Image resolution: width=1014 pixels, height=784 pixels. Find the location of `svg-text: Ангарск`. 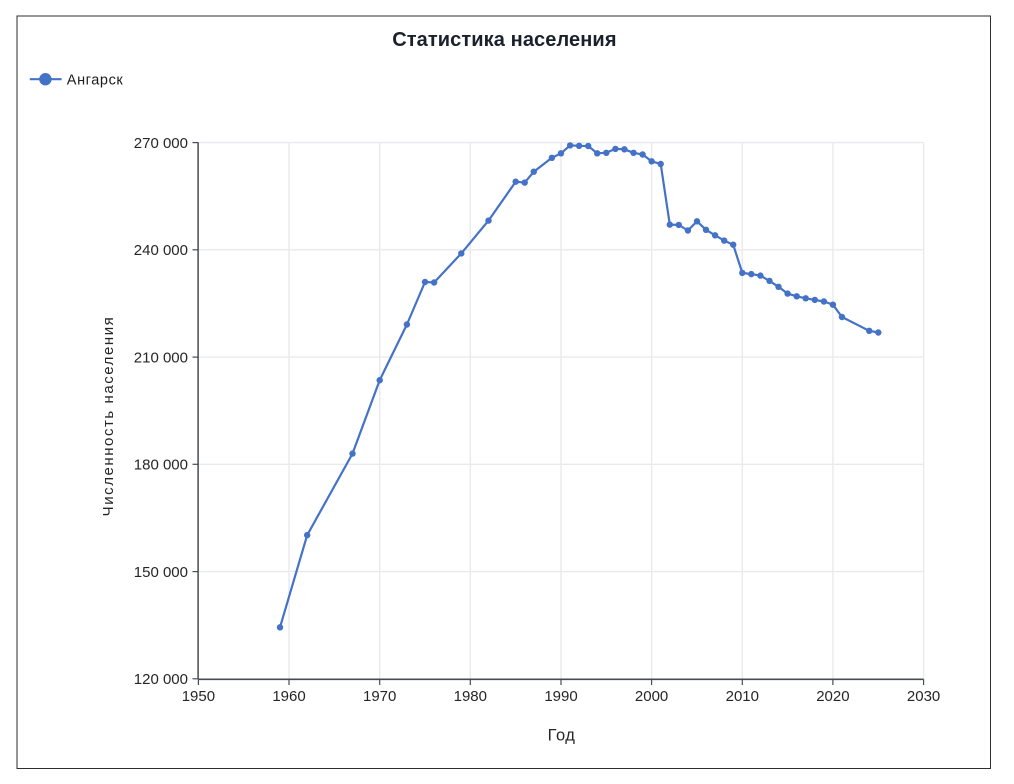

svg-text: Ангарск is located at coordinates (95, 80).